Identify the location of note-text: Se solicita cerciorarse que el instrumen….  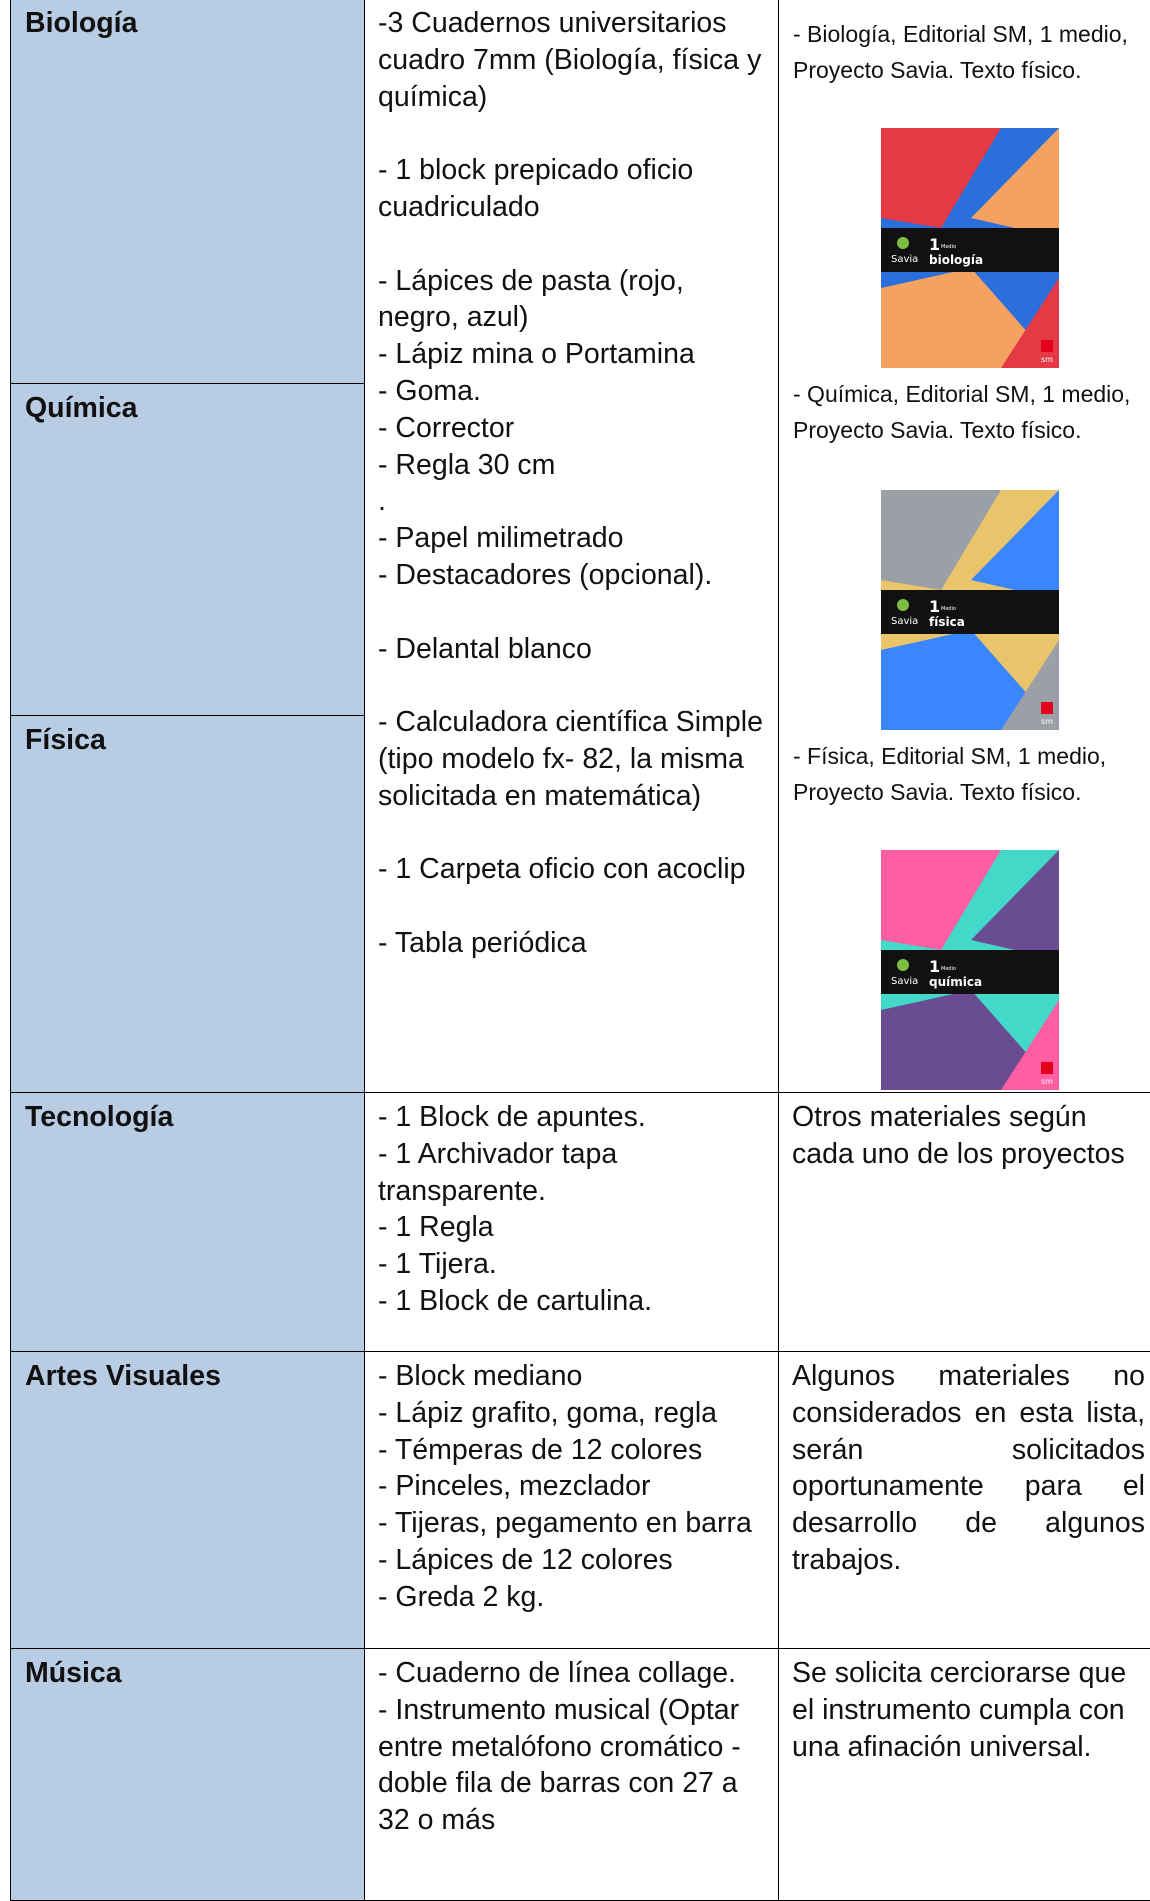
(959, 1710).